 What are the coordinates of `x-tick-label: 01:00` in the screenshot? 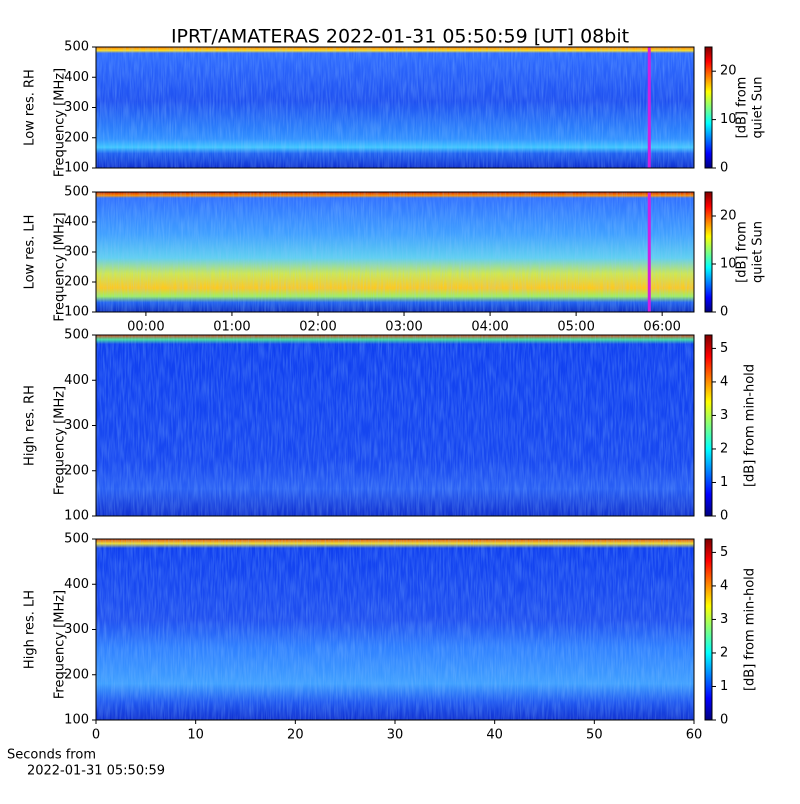 It's located at (231, 327).